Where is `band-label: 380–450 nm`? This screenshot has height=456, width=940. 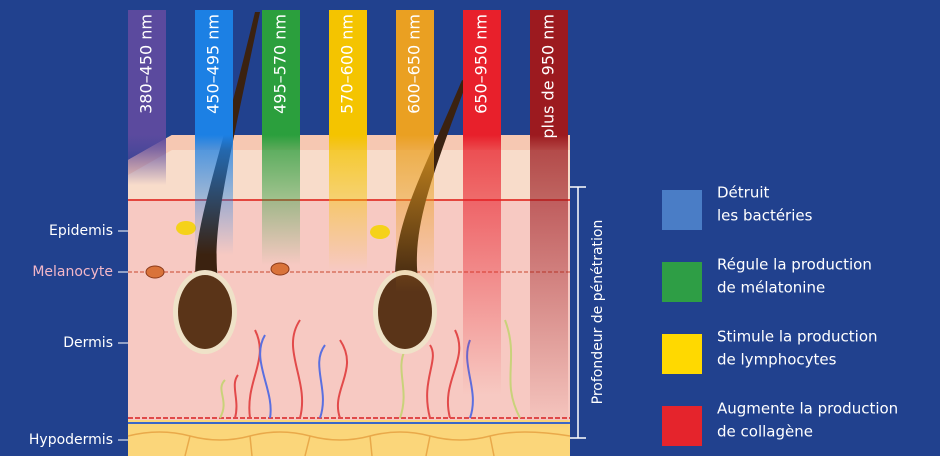
band-label: 380–450 nm is located at coordinates (146, 64).